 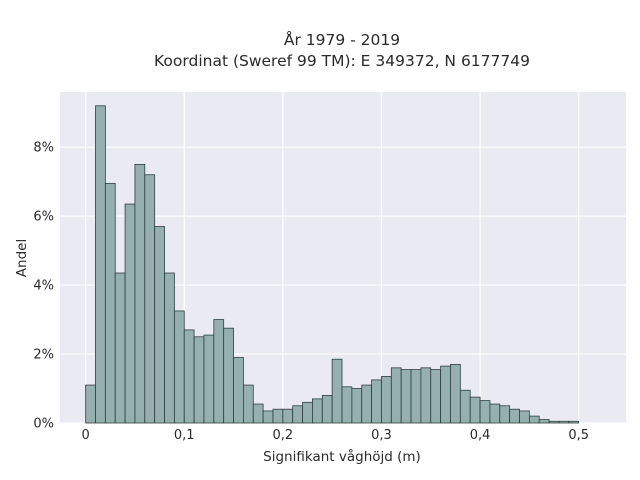 What do you see at coordinates (578, 435) in the screenshot?
I see `x-tick-label: 0,5` at bounding box center [578, 435].